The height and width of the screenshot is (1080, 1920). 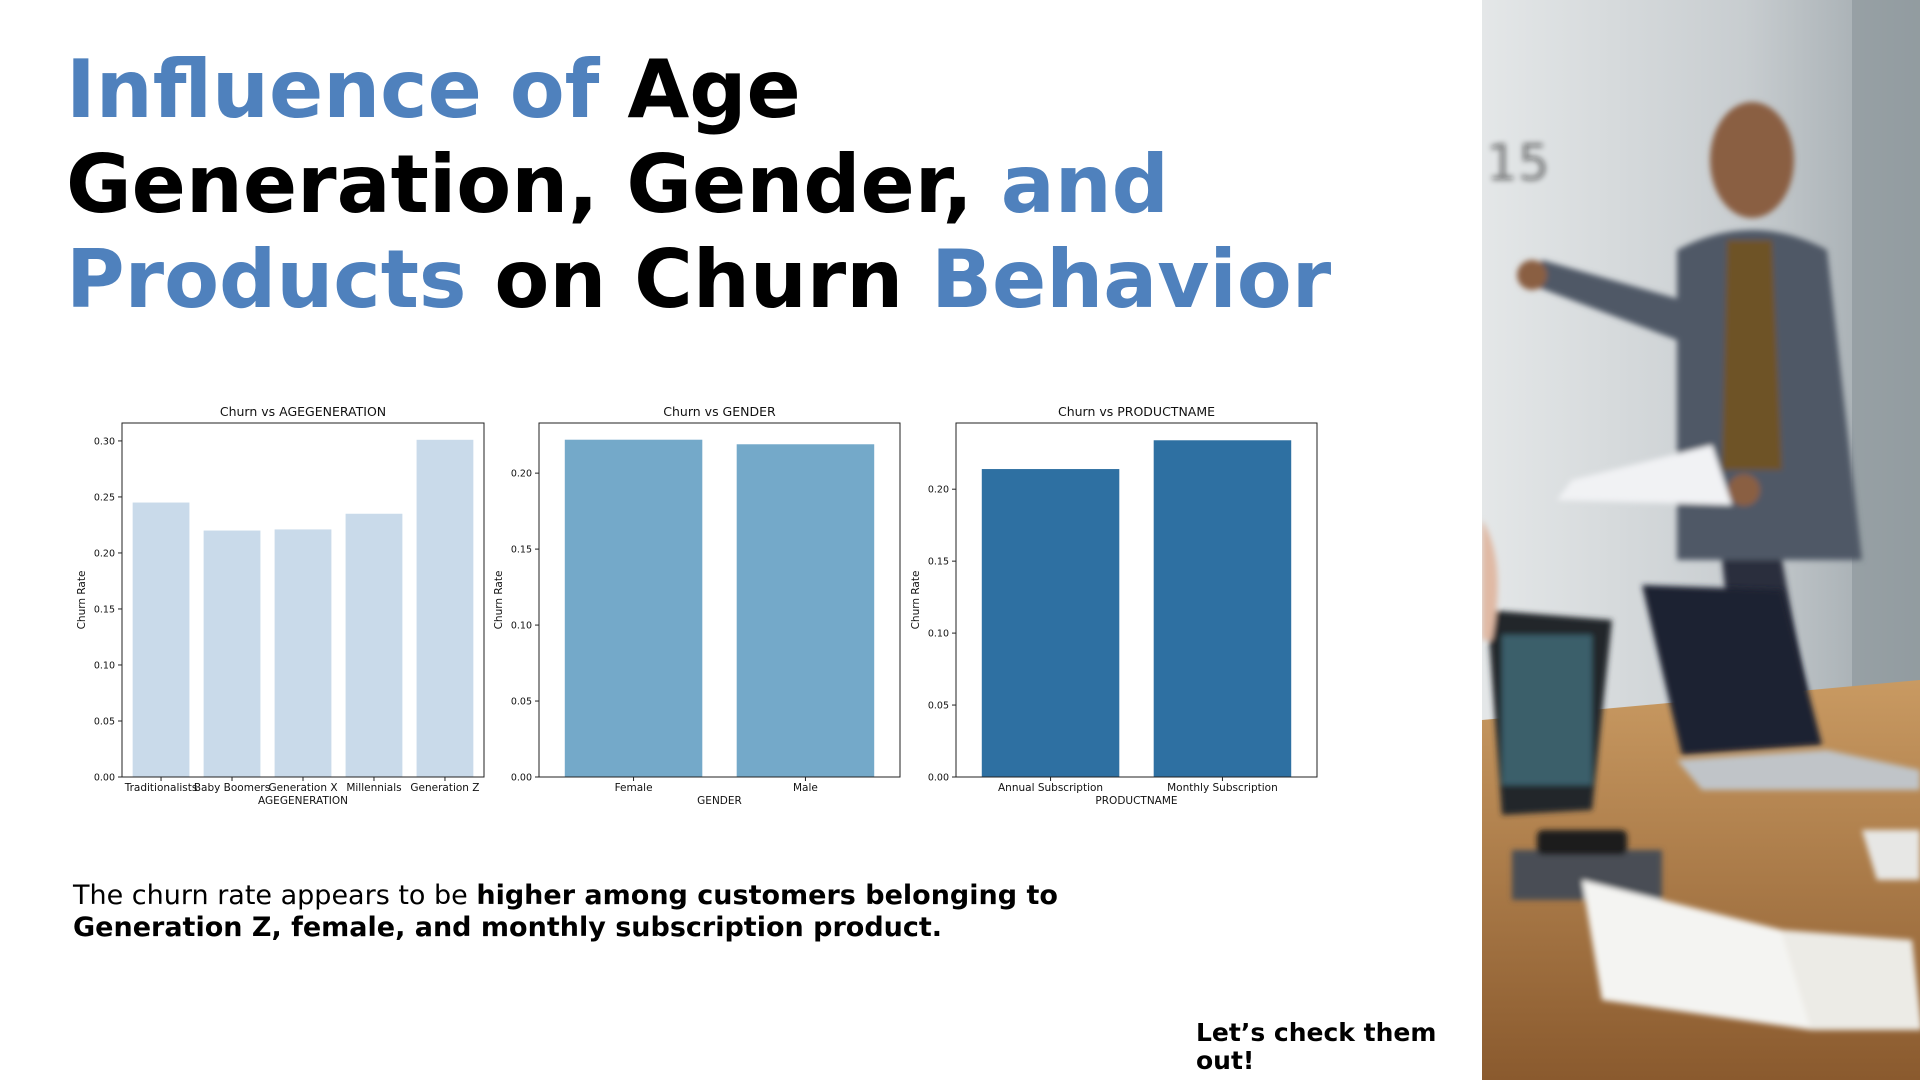 I want to click on x-tick-label: Millennials, so click(x=373, y=788).